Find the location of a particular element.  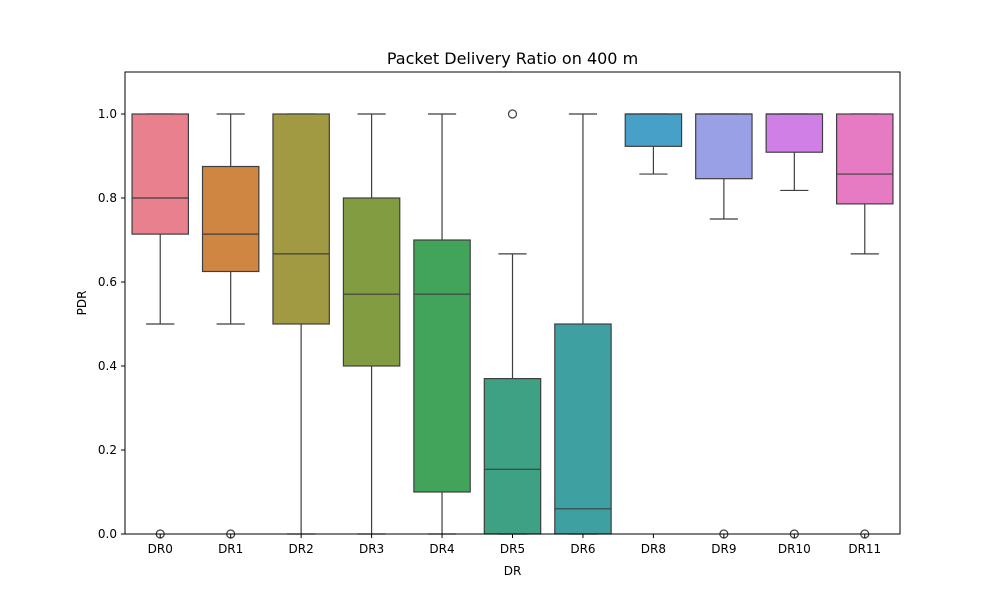

chart-title: Packet Delivery Ratio on 400 m is located at coordinates (512, 58).